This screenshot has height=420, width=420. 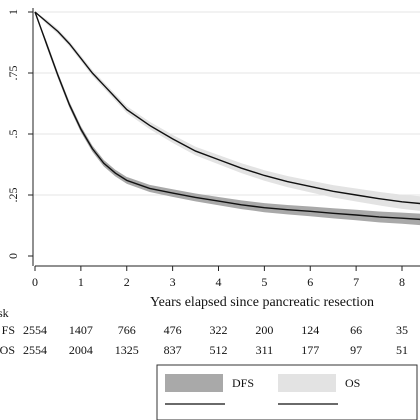 I want to click on x-tick-label: 1, so click(x=81, y=282).